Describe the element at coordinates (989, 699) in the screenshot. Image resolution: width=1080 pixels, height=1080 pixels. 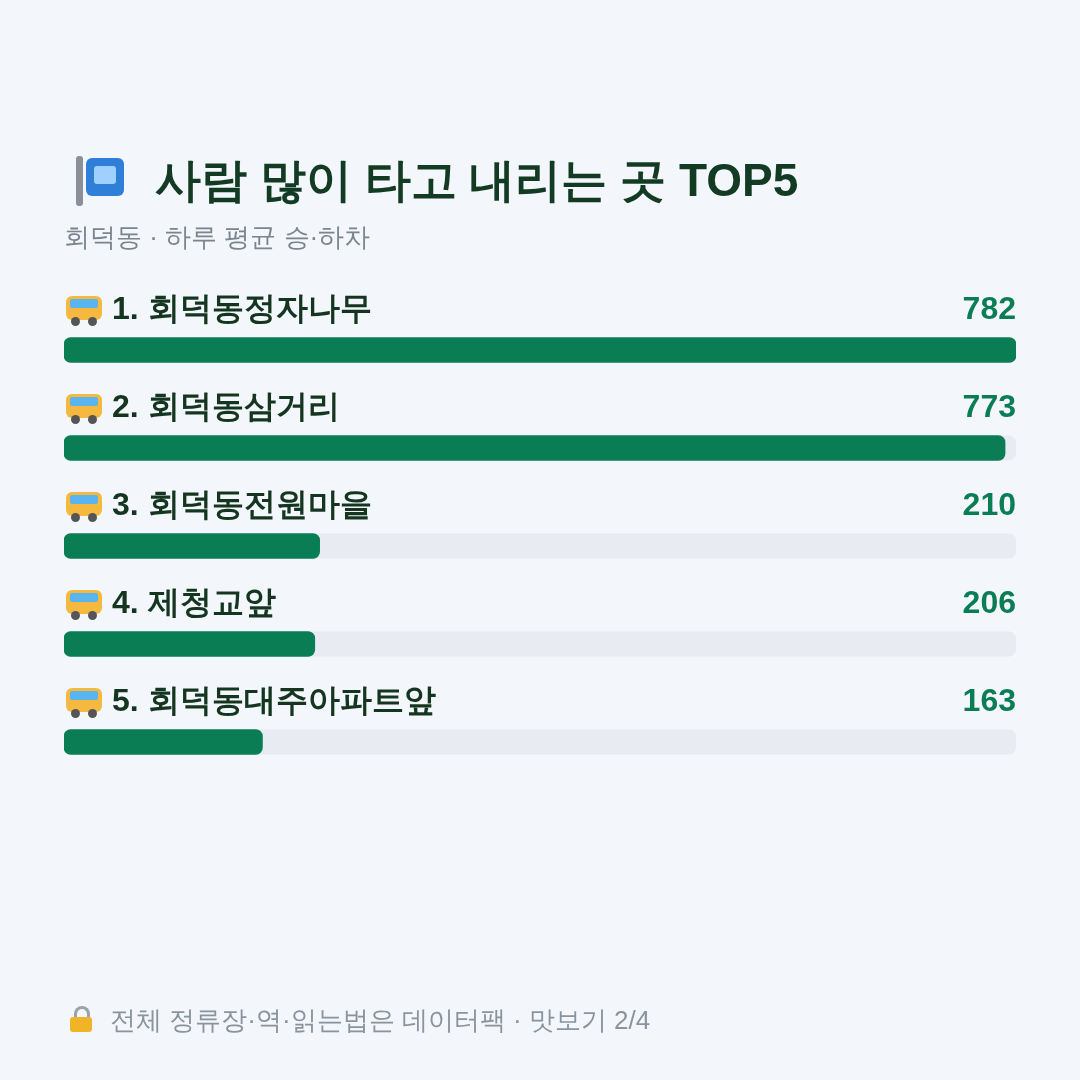
I see `data-label: 163` at that location.